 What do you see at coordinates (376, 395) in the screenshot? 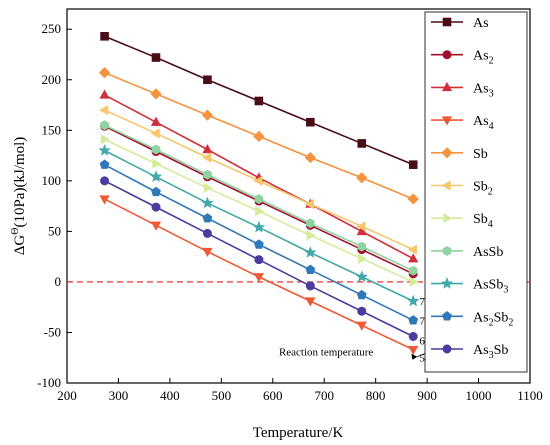
I see `x-tick-label: 800` at bounding box center [376, 395].